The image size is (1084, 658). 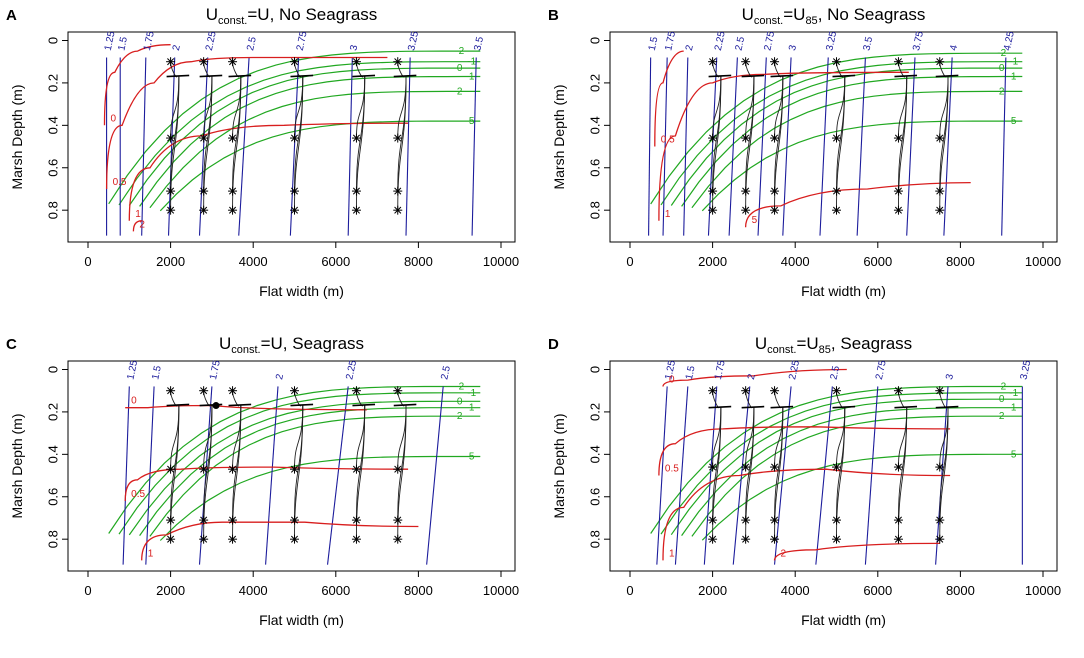 What do you see at coordinates (869, 43) in the screenshot?
I see `blue-contour-label: 3.5` at bounding box center [869, 43].